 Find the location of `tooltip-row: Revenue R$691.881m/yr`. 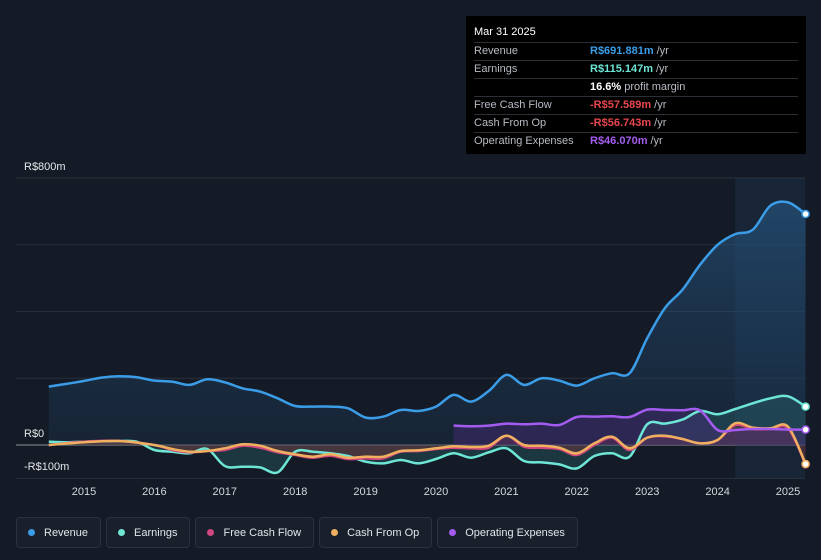

tooltip-row: Revenue R$691.881m/yr is located at coordinates (636, 52).